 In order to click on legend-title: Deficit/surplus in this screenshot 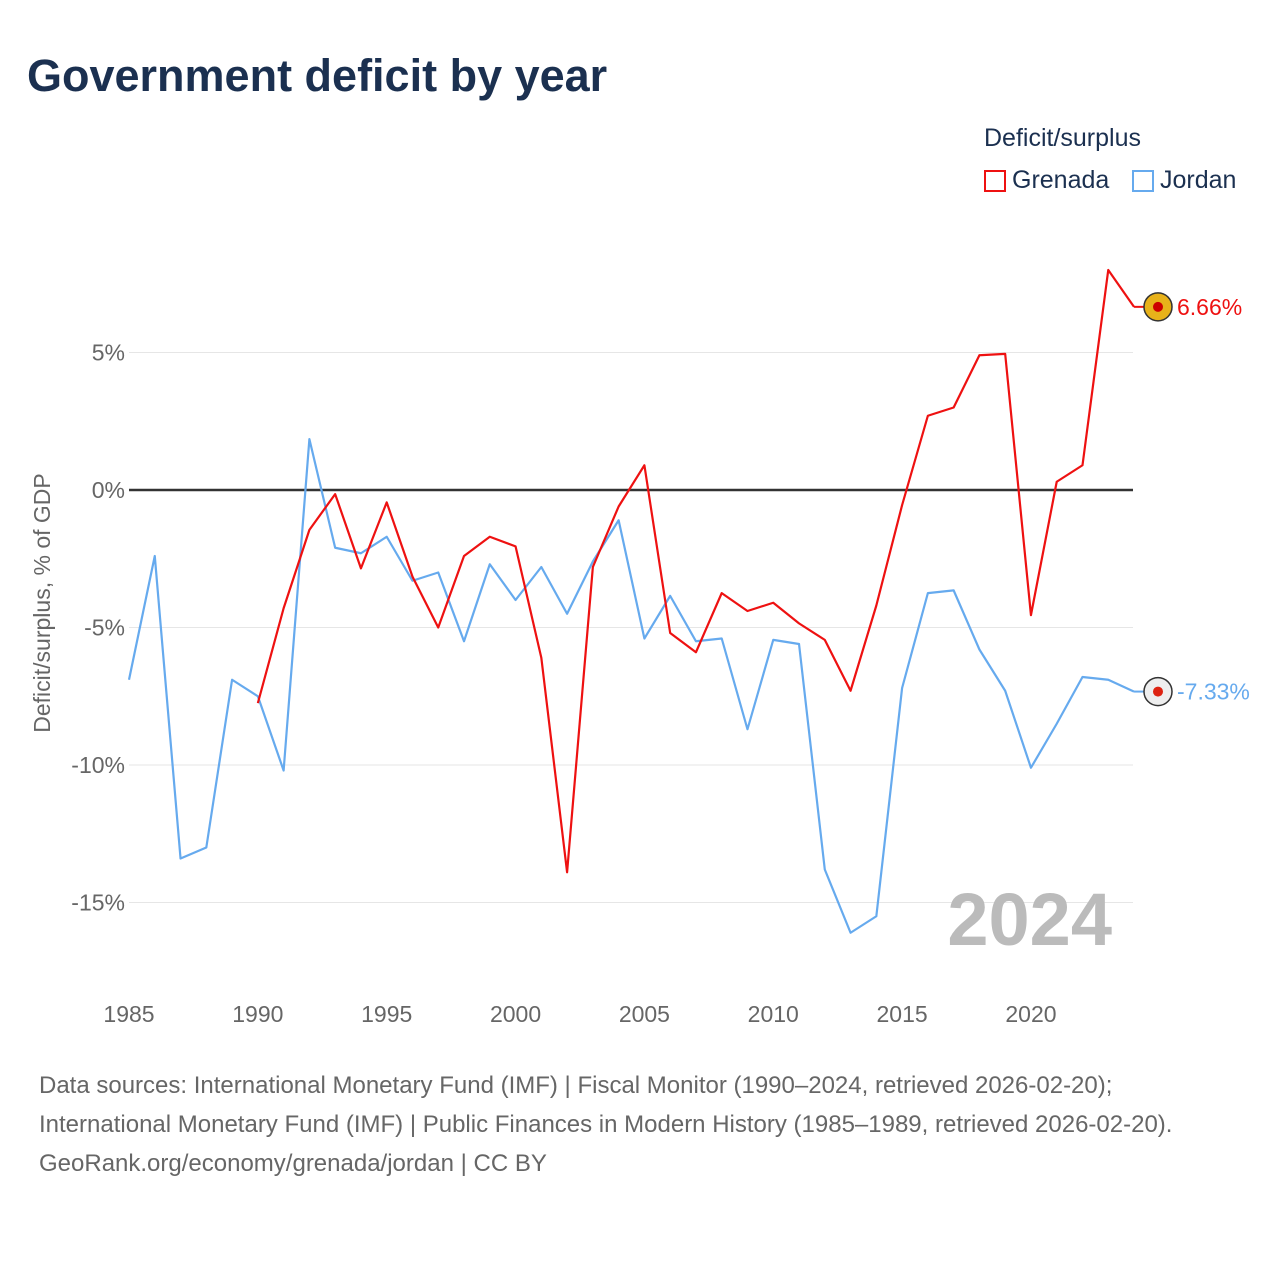, I will do `click(1062, 138)`.